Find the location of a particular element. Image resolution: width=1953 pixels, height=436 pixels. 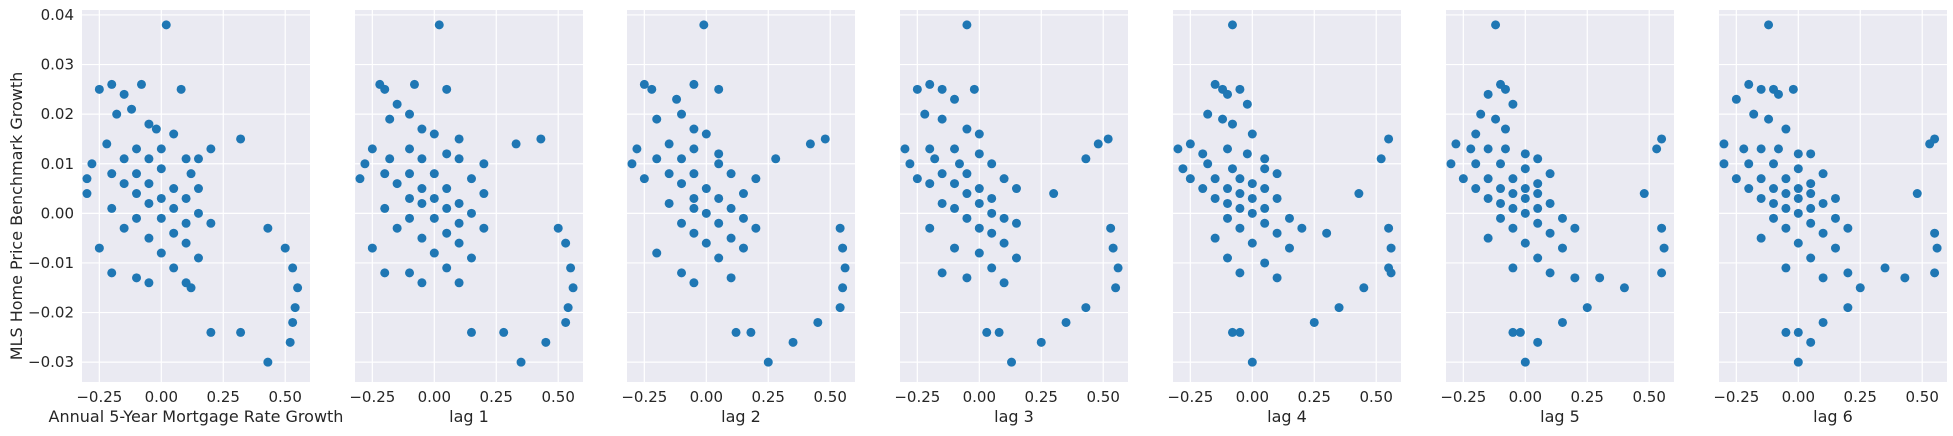

x-axis-label: lag 5 is located at coordinates (1560, 416).